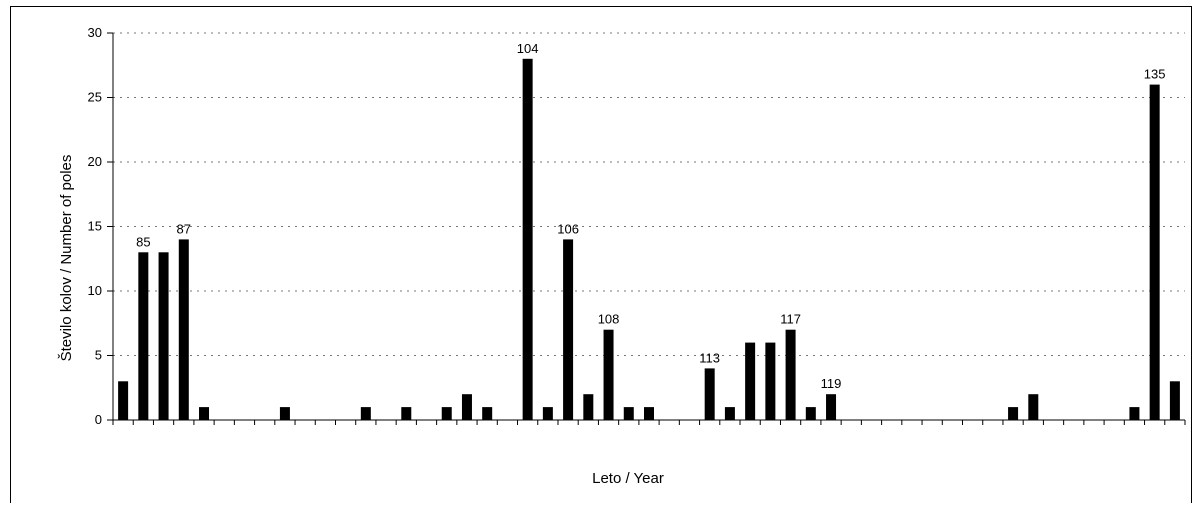  What do you see at coordinates (649, 422) in the screenshot?
I see `x-axis-ticks` at bounding box center [649, 422].